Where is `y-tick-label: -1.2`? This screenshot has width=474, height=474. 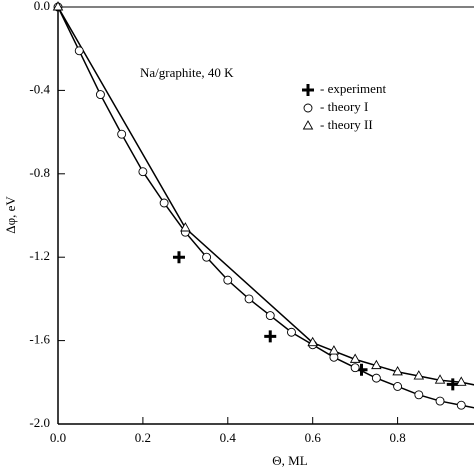 y-tick-label: -1.2 is located at coordinates (39, 255).